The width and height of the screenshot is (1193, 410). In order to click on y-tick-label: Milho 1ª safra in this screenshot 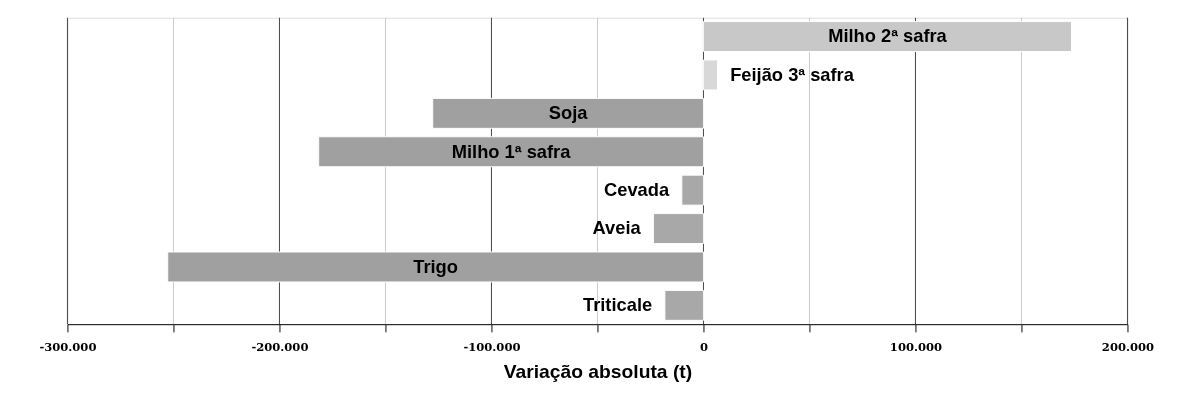, I will do `click(511, 151)`.